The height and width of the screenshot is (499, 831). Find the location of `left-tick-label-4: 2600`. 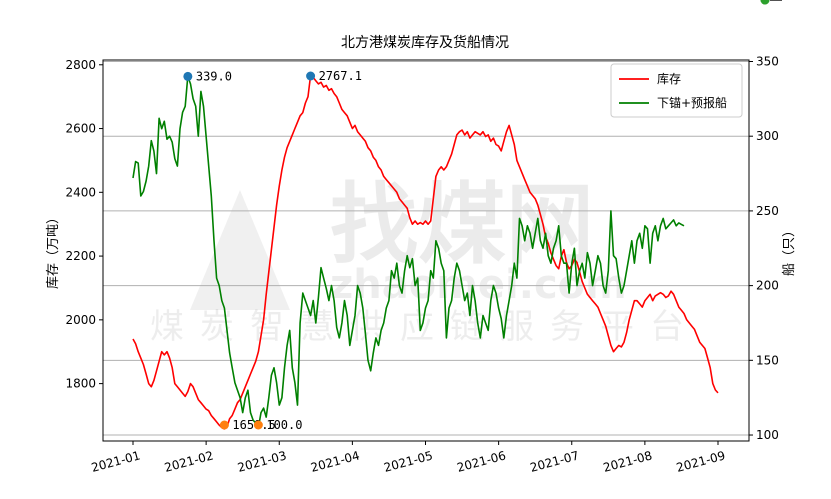

left-tick-label-4: 2600 is located at coordinates (80, 129).